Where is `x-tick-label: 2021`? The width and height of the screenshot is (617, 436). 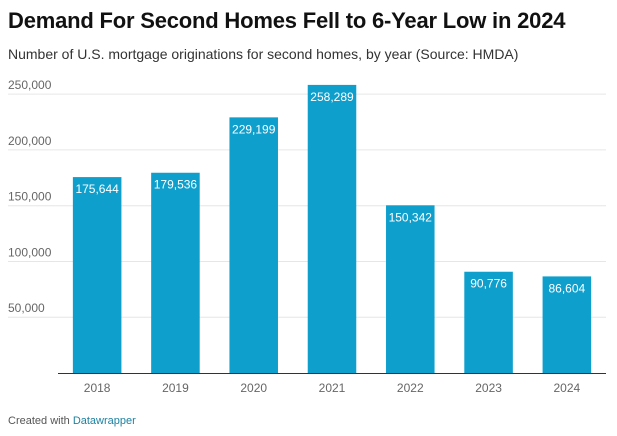 x-tick-label: 2021 is located at coordinates (332, 388).